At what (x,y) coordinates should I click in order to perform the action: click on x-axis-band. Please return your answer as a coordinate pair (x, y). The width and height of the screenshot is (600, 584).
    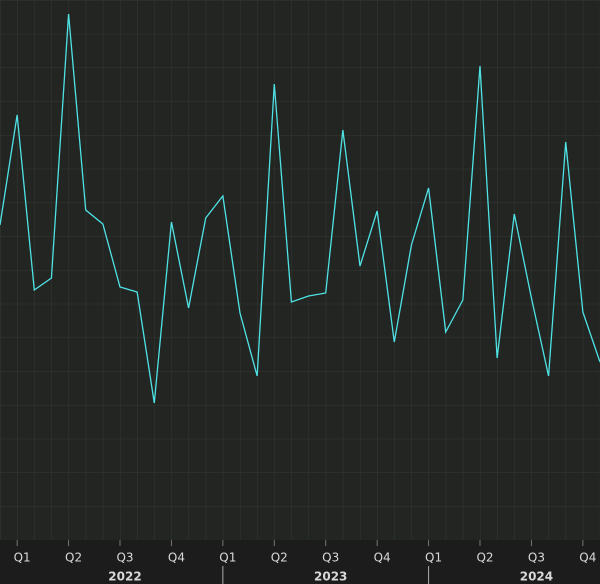
    Looking at the image, I should click on (300, 562).